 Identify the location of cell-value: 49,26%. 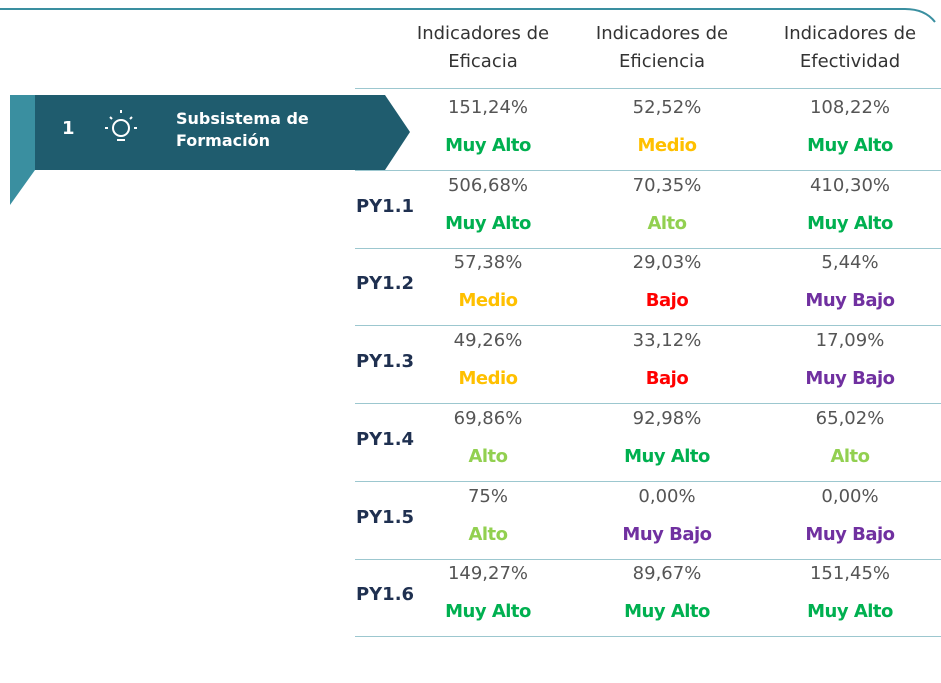
(488, 341).